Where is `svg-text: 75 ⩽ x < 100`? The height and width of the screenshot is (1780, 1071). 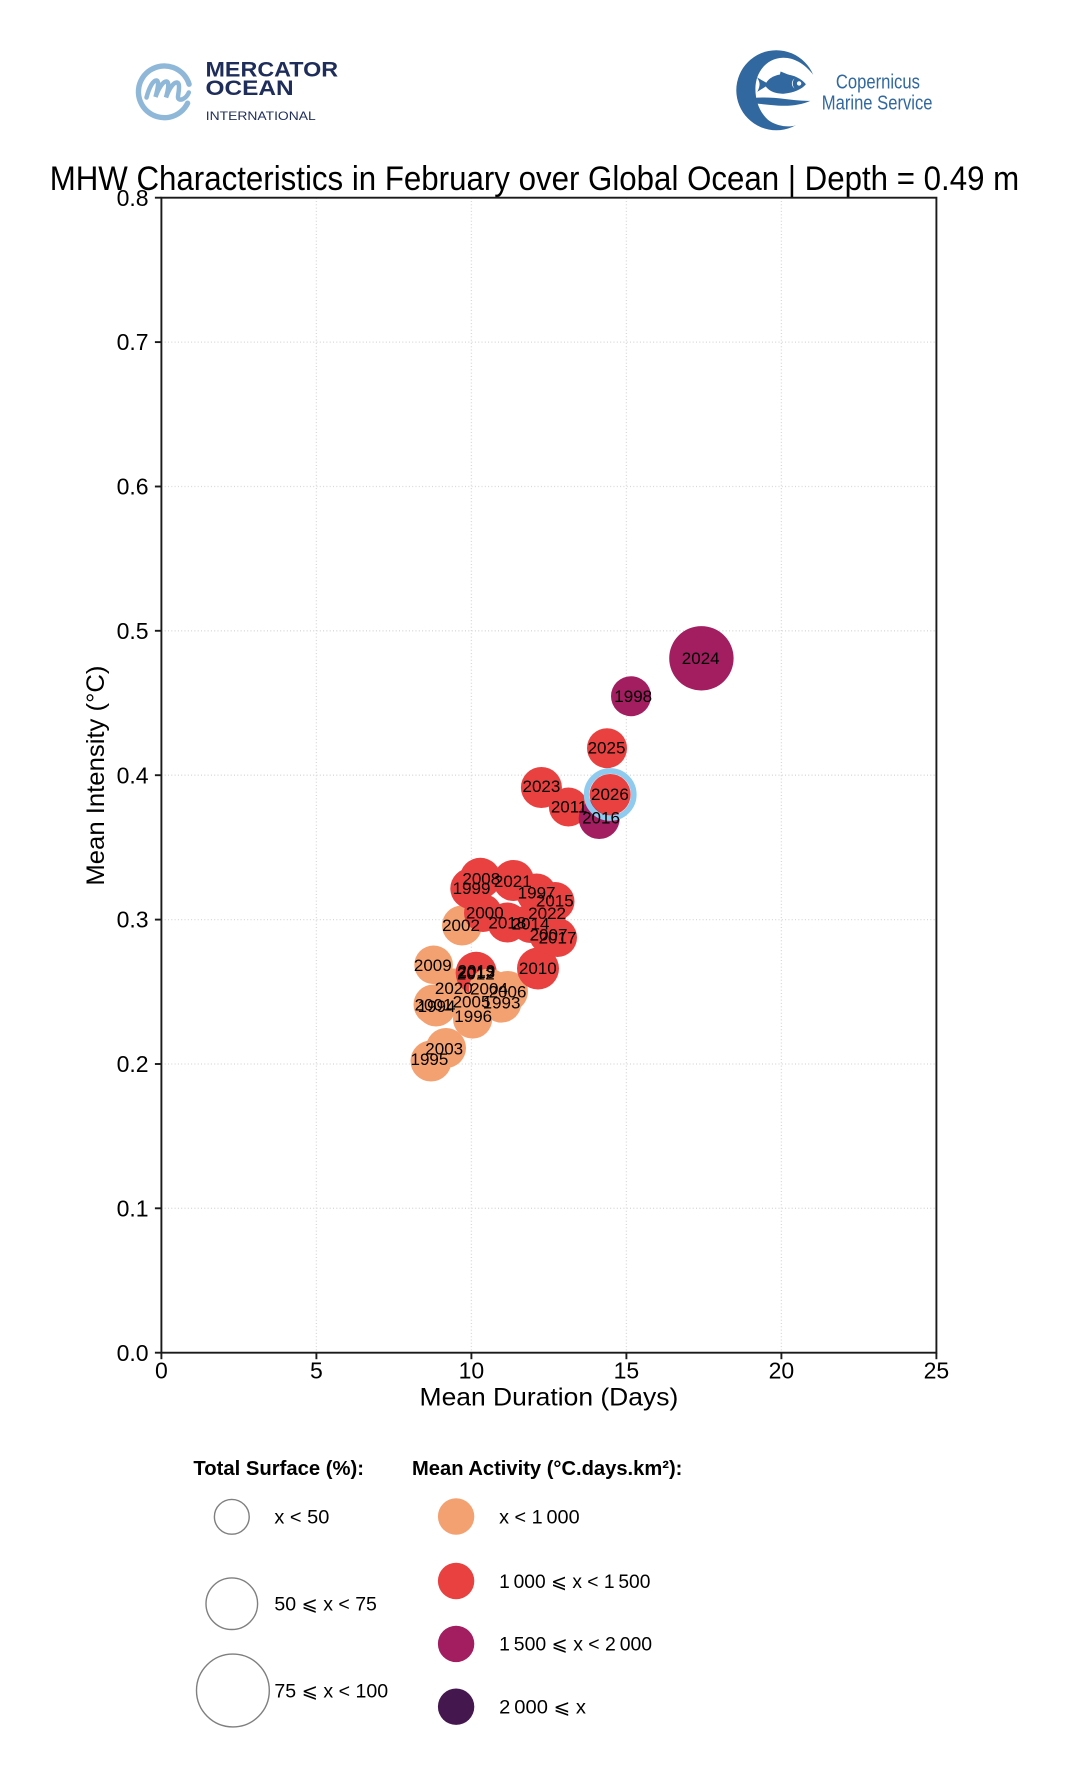
svg-text: 75 ⩽ x < 100 is located at coordinates (331, 1691).